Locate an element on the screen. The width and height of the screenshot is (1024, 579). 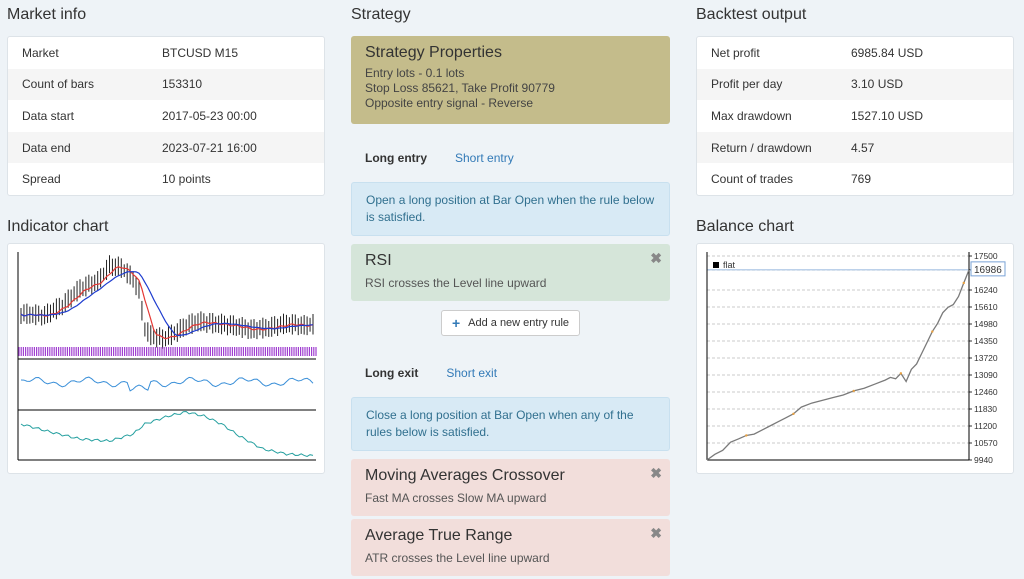
tab-long-entry: Long entry is located at coordinates (396, 158).